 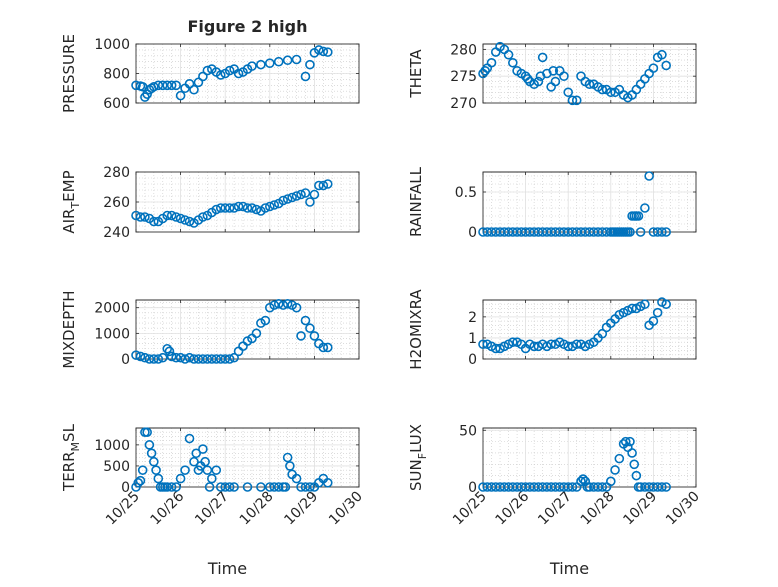 What do you see at coordinates (468, 431) in the screenshot?
I see `y-tick-label: 50` at bounding box center [468, 431].